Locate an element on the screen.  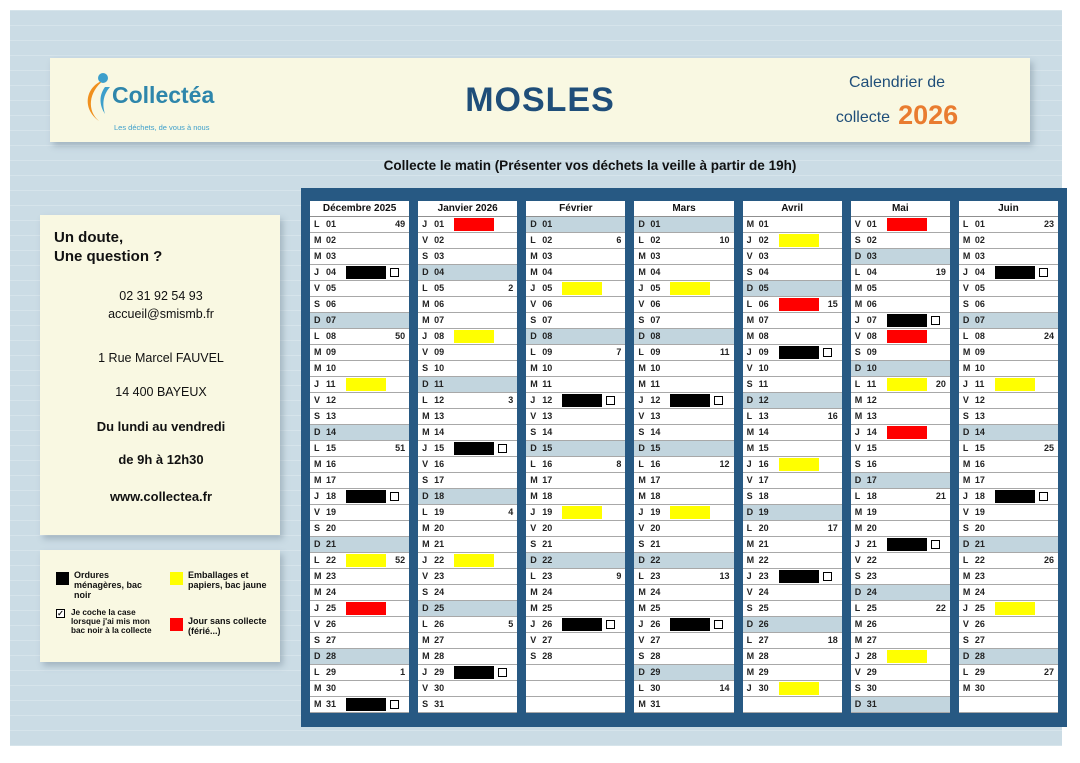
day-row: M 11 is located at coordinates (576, 385).